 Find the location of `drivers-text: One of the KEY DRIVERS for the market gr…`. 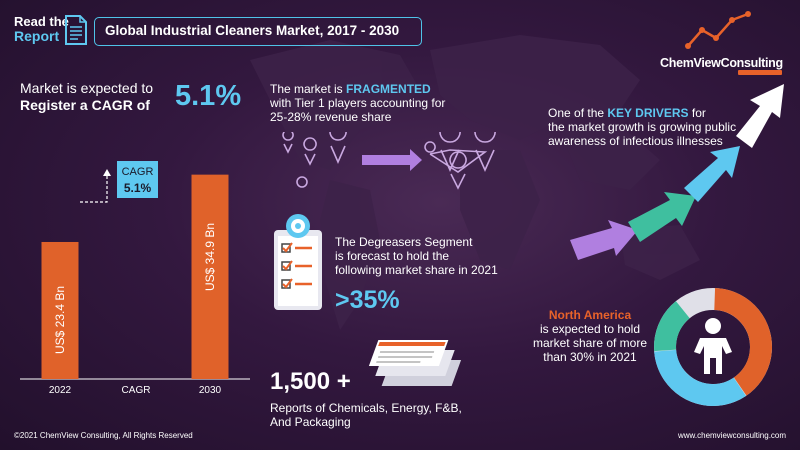

drivers-text: One of the KEY DRIVERS for the market gr… is located at coordinates (668, 127).